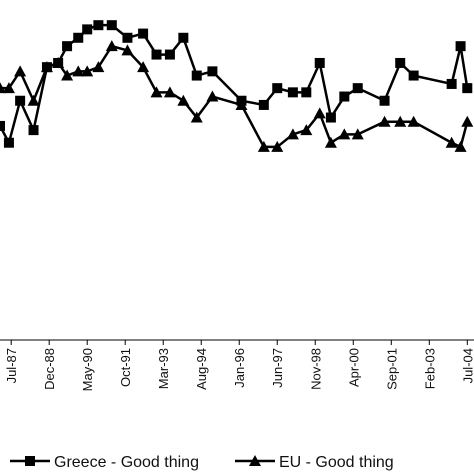  I want to click on legend-label: Greece - Good thing, so click(126, 462).